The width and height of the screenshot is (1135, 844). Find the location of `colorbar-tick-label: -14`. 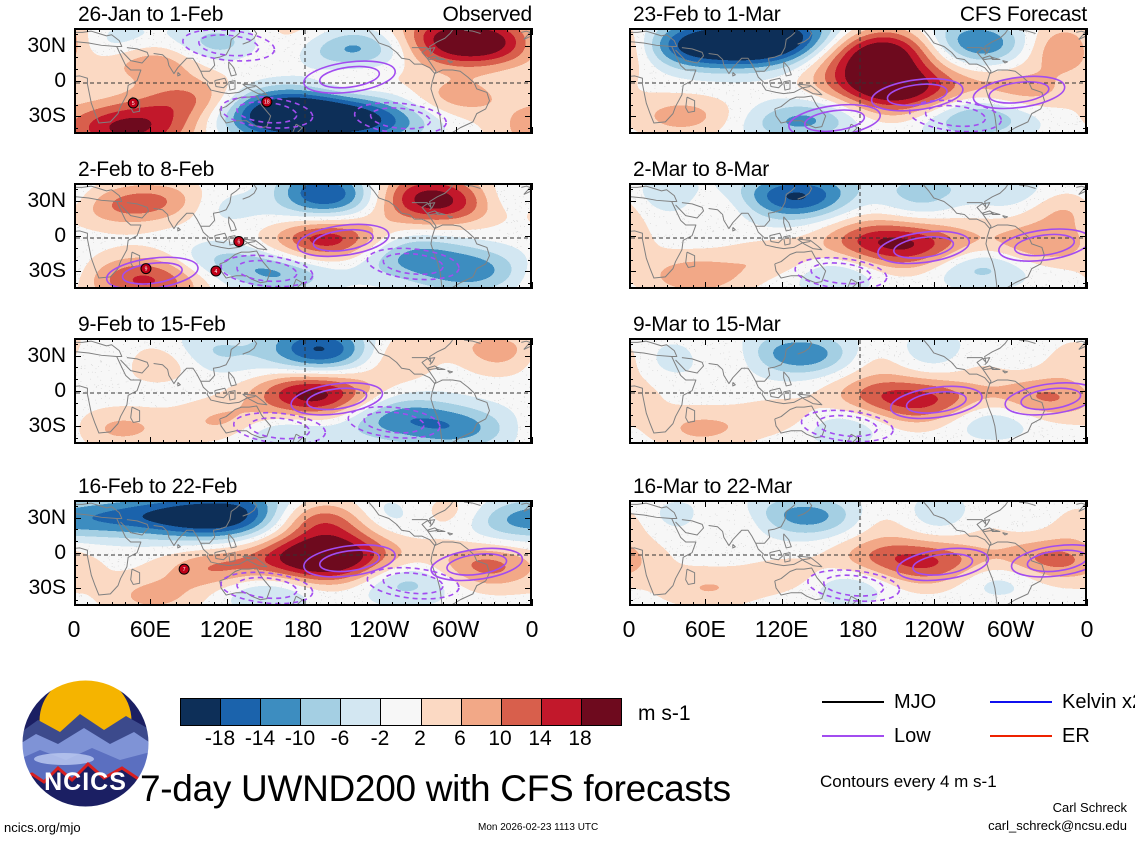

colorbar-tick-label: -14 is located at coordinates (260, 738).